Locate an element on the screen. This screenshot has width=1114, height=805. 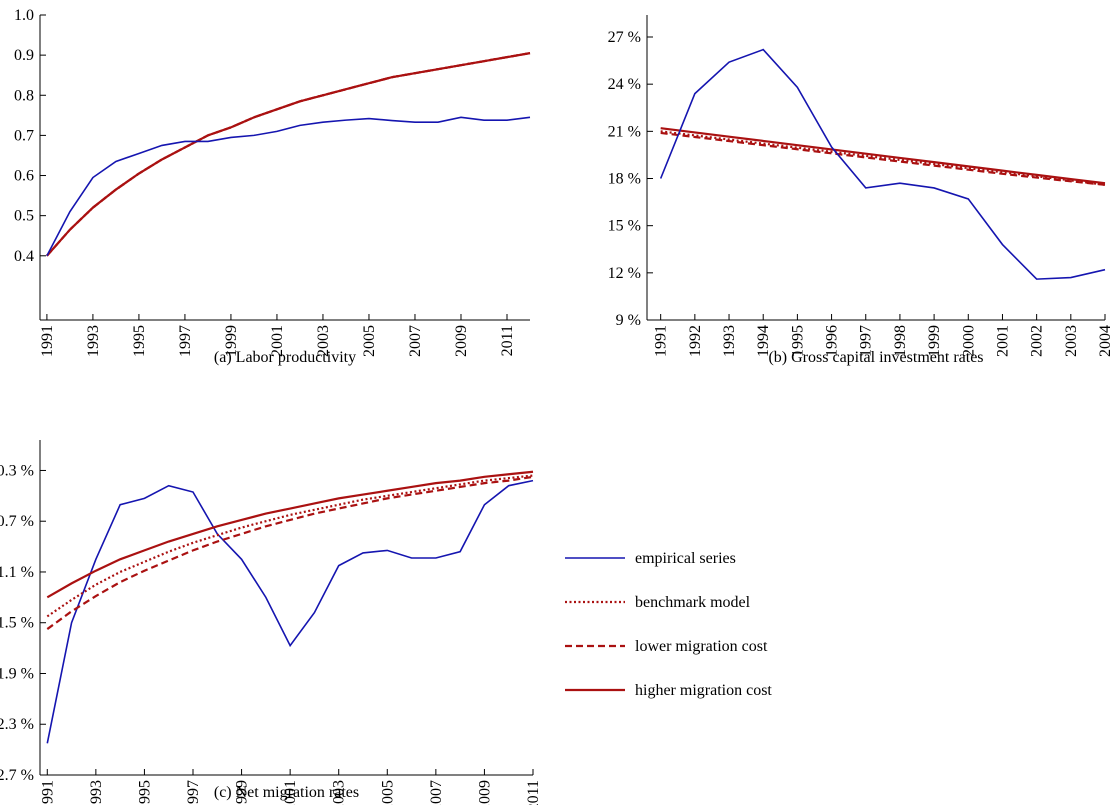
y-tick-label: −1.1 % is located at coordinates (17, 572).